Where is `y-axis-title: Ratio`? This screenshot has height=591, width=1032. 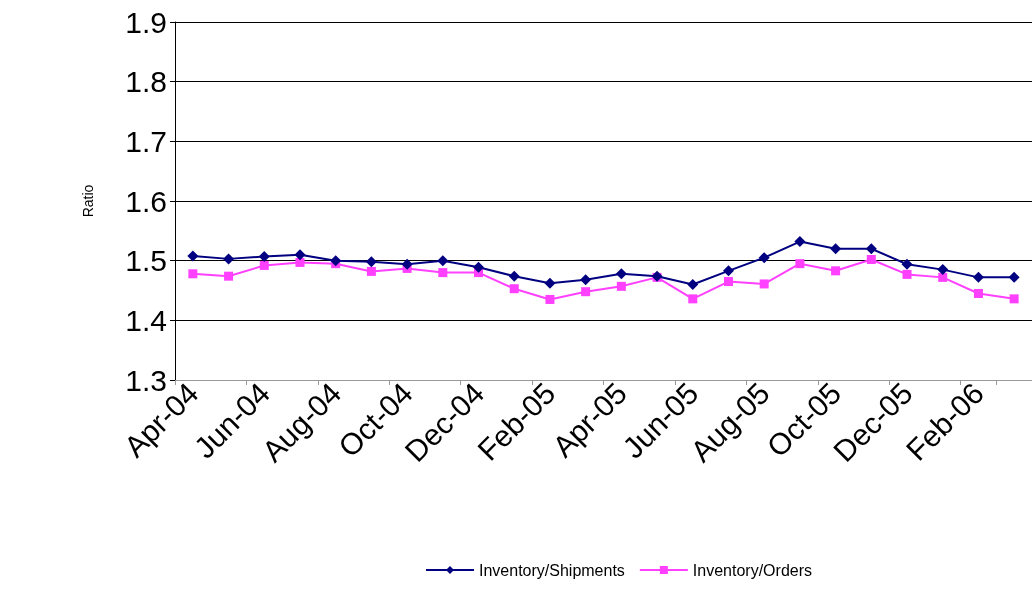 y-axis-title: Ratio is located at coordinates (88, 201).